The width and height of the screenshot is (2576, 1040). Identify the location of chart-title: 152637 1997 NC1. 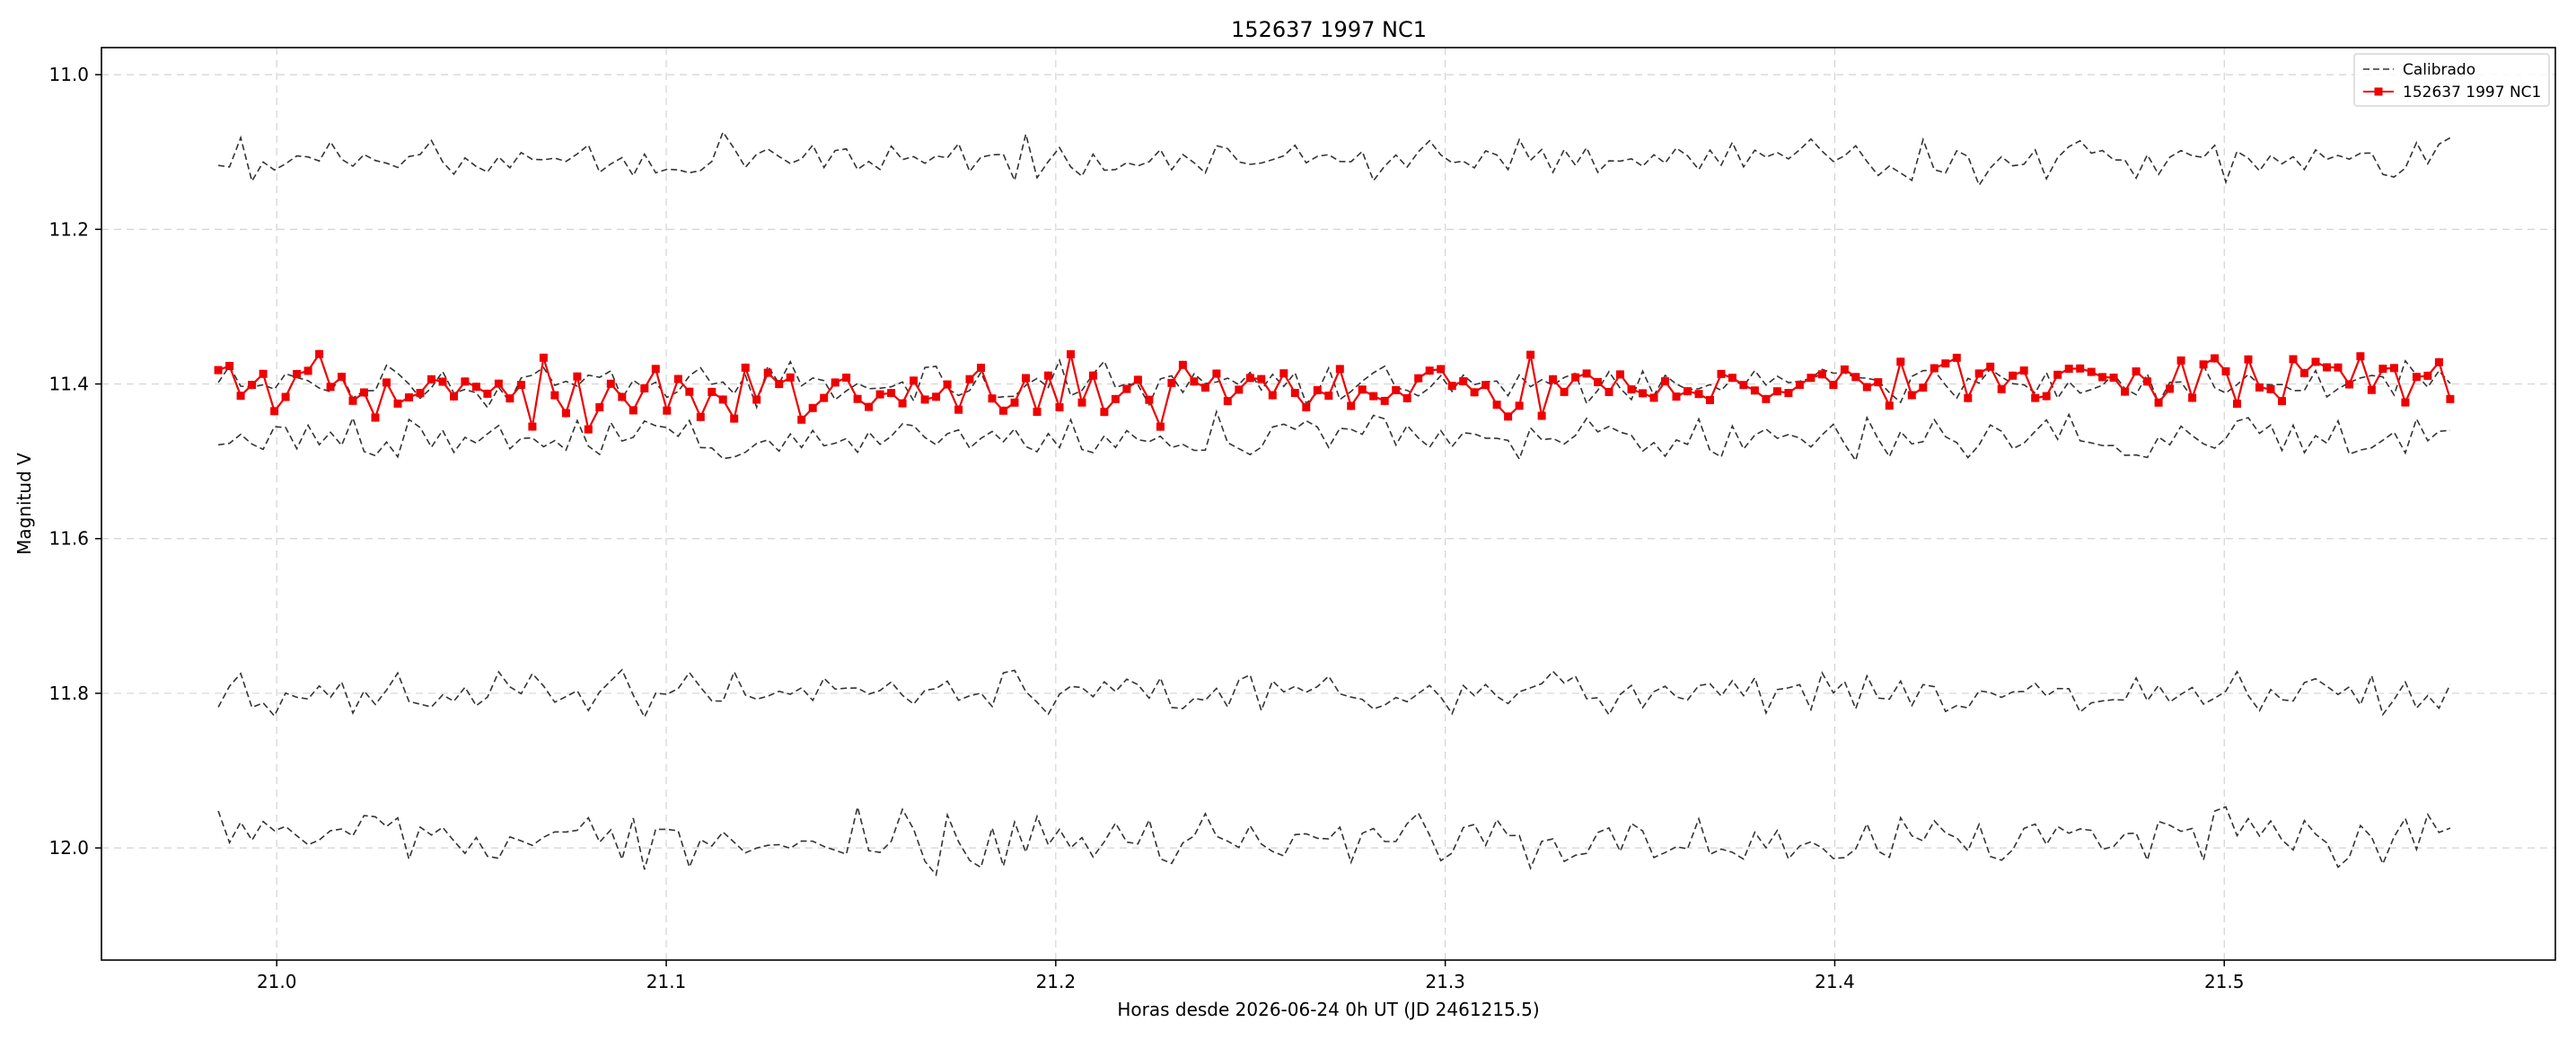
(1329, 30).